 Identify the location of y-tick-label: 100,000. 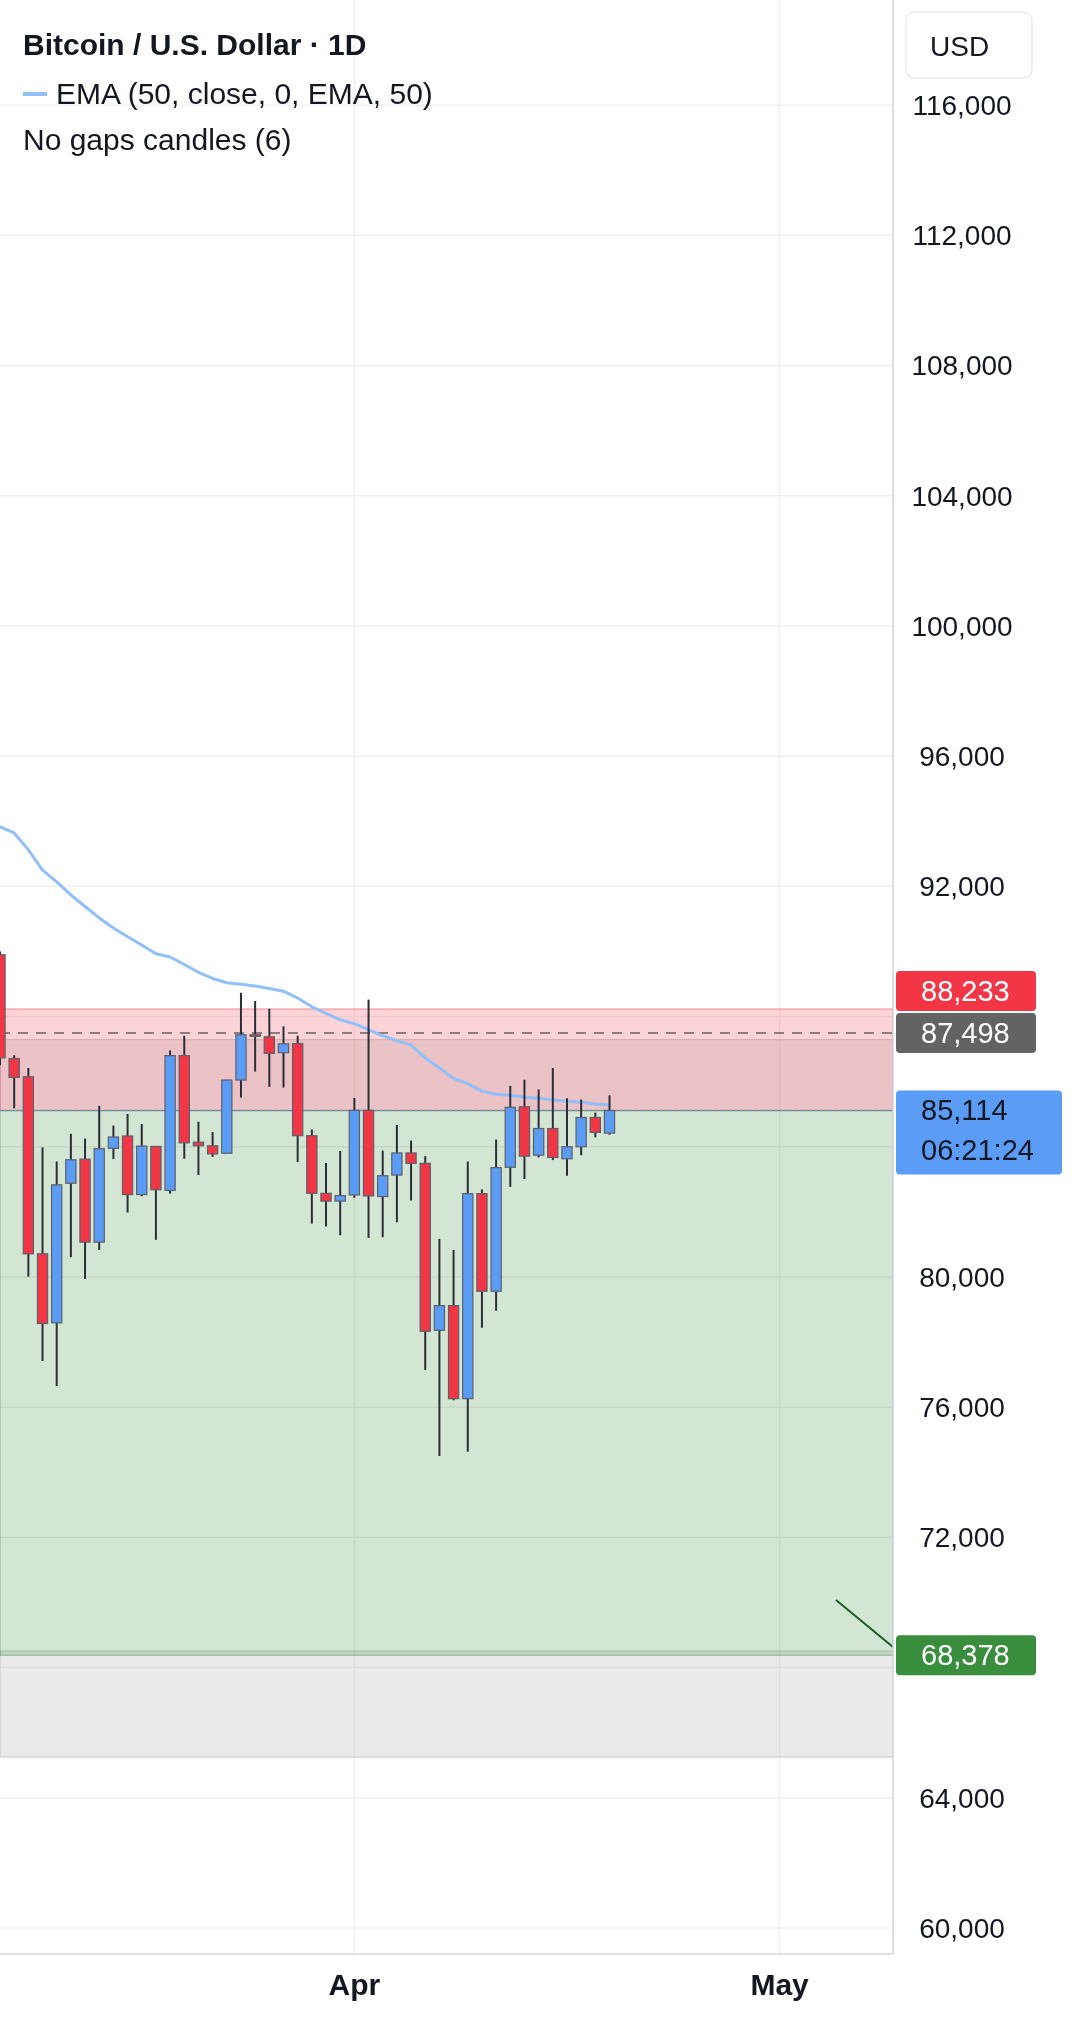
(962, 626).